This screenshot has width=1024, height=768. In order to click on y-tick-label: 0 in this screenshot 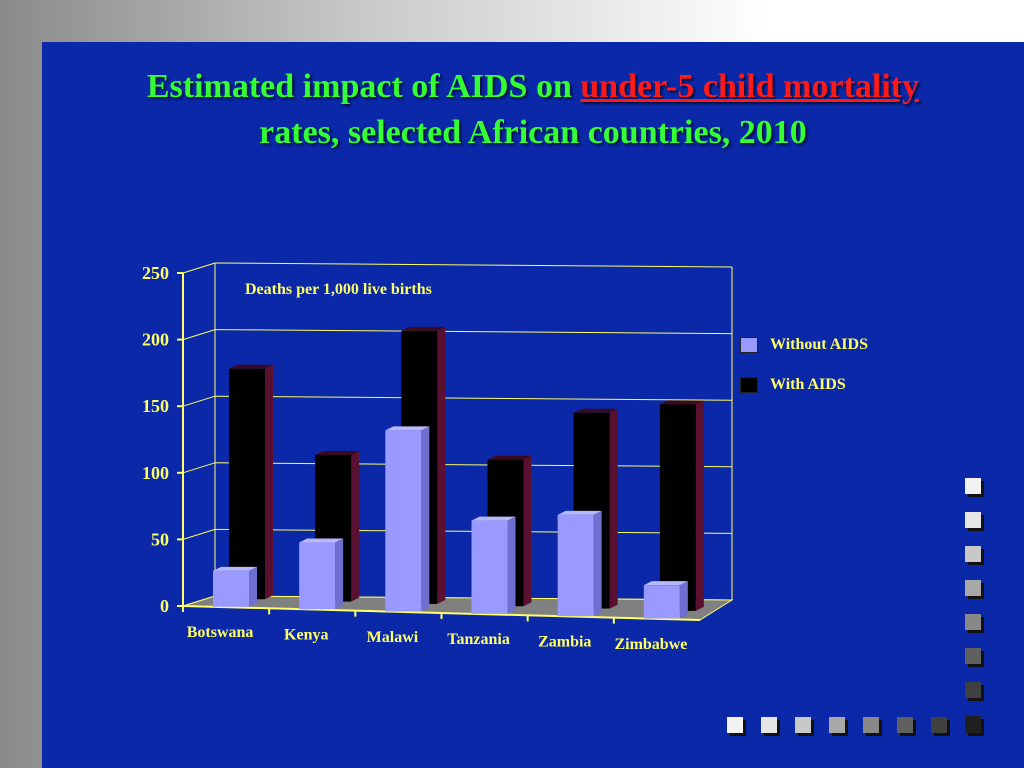, I will do `click(164, 606)`.